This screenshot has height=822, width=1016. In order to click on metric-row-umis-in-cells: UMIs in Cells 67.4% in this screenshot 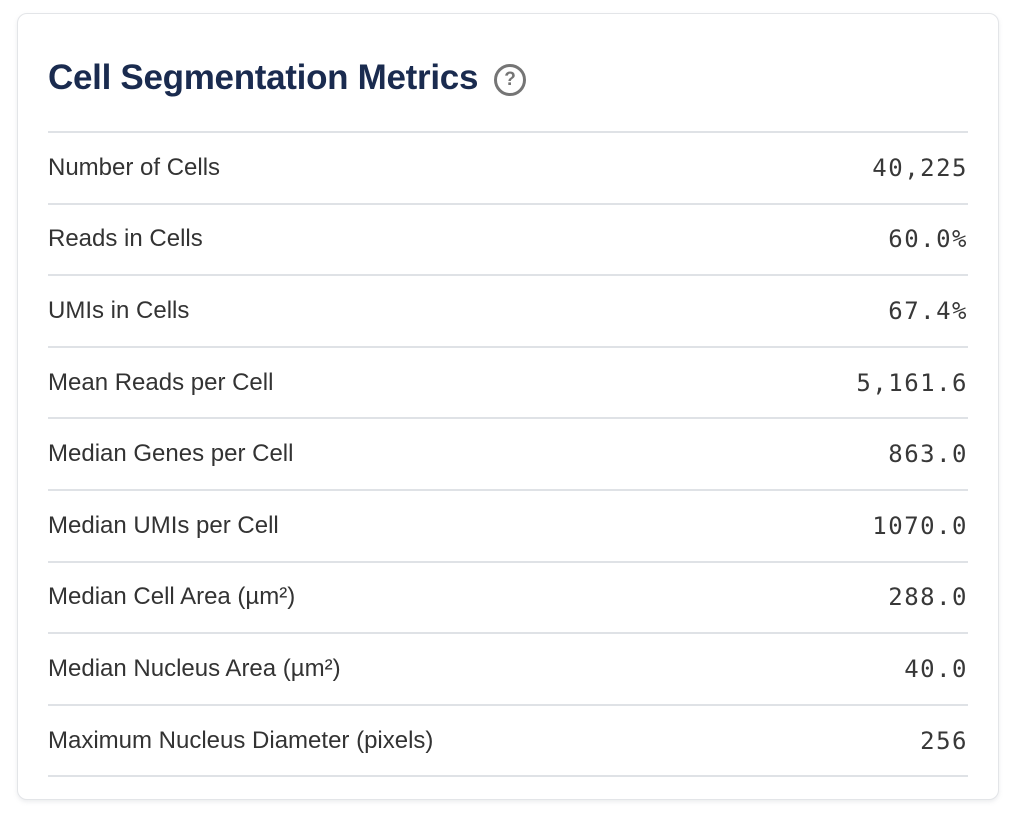, I will do `click(508, 312)`.